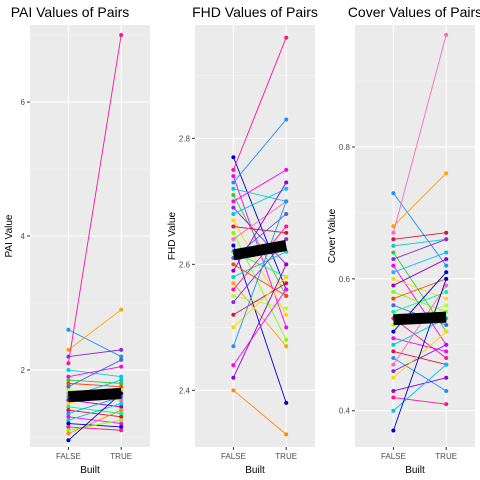  I want to click on chart-title: Cover Values of Pairs, so click(414, 12).